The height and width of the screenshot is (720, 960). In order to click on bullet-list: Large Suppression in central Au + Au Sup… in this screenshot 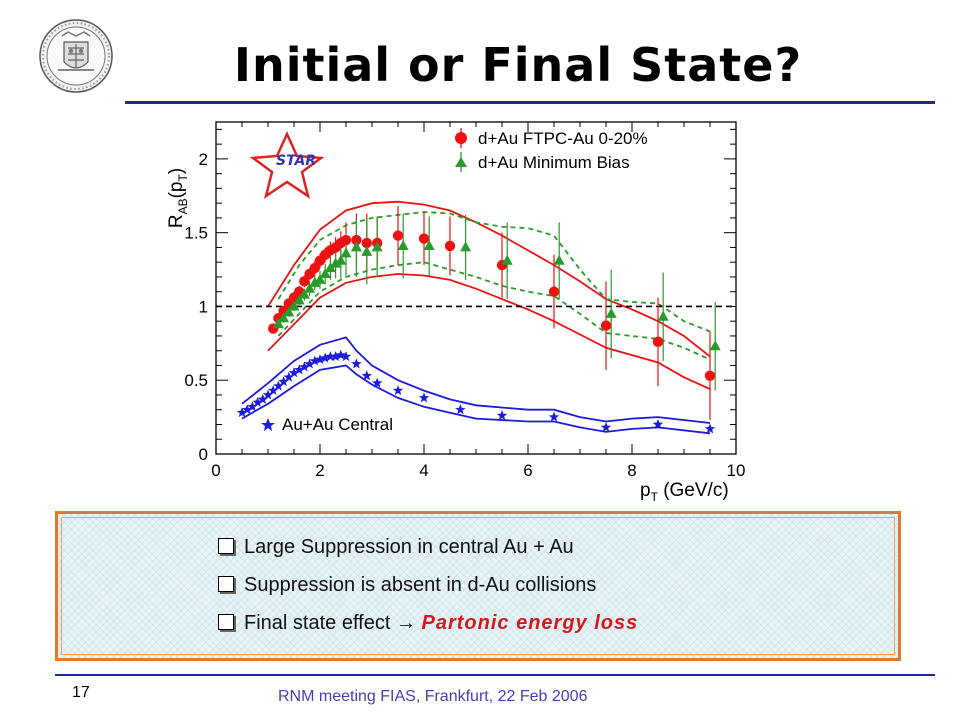, I will do `click(428, 585)`.